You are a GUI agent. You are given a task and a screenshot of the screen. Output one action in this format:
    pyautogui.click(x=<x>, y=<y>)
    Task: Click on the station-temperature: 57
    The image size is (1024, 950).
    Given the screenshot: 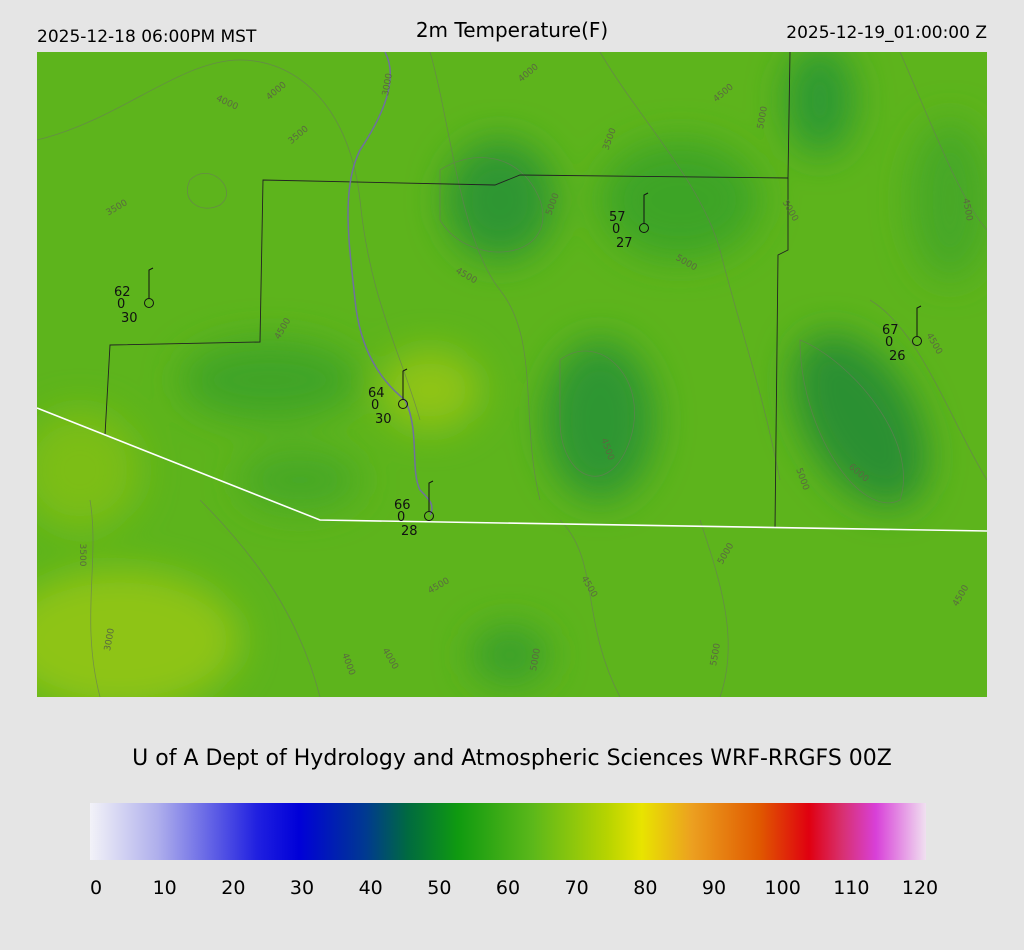 What is the action you would take?
    pyautogui.click(x=617, y=217)
    